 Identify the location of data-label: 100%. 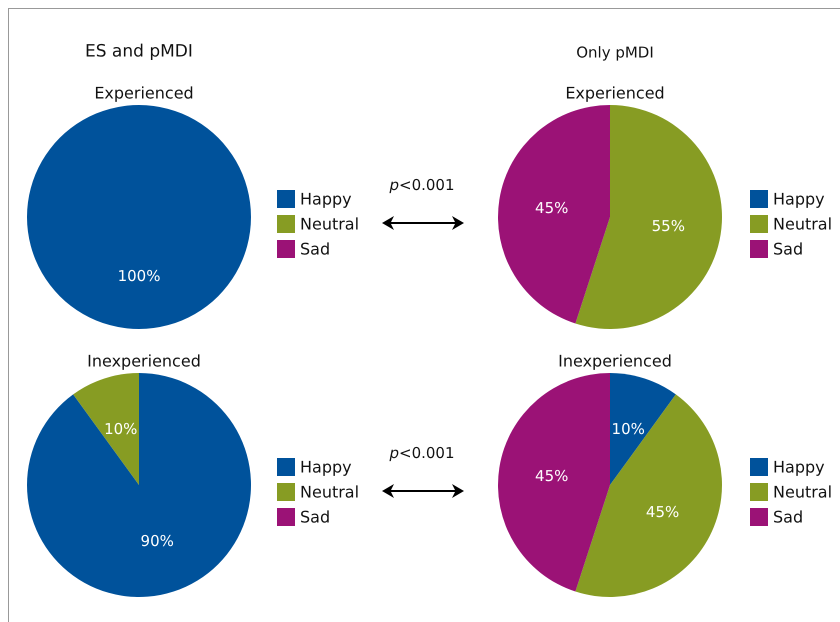
(139, 276).